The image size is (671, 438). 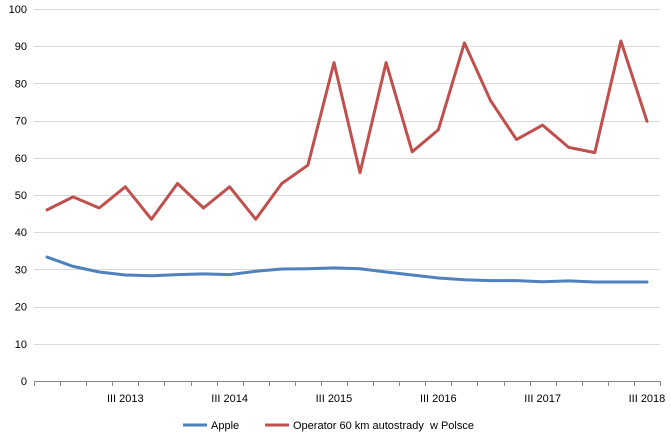 I want to click on x-tick-label: III 2015, so click(x=334, y=399).